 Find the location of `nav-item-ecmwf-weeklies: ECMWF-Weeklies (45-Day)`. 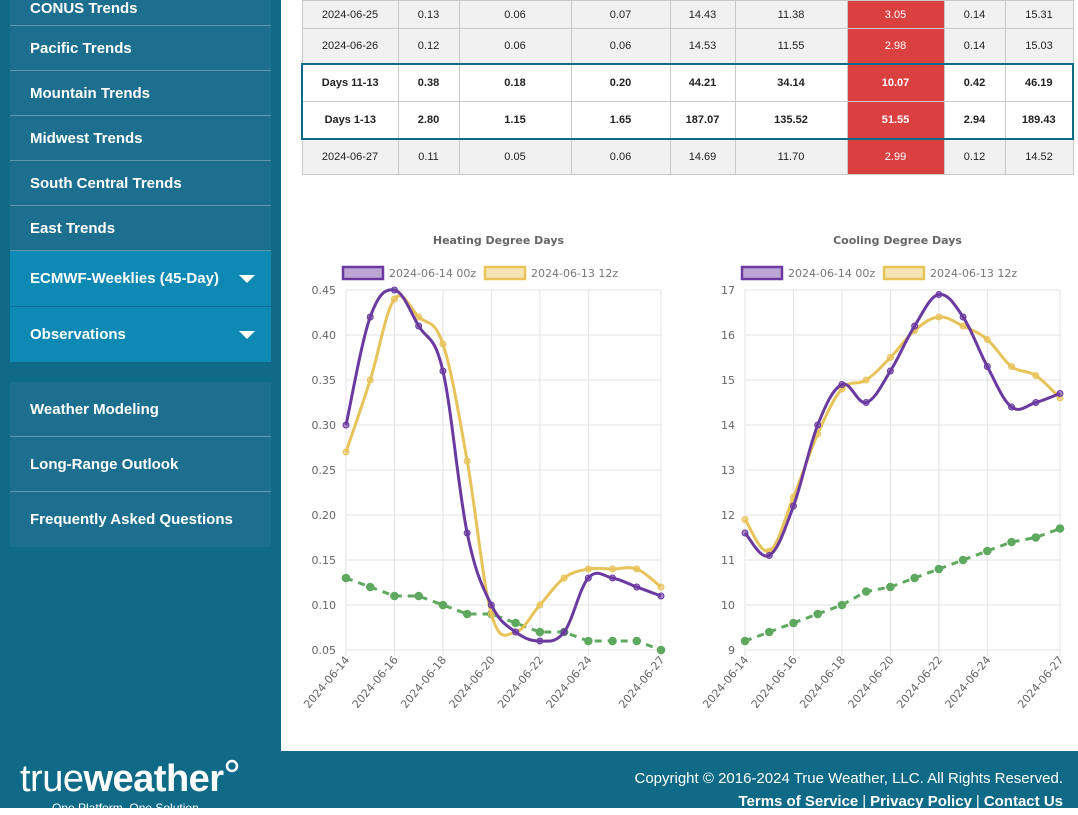

nav-item-ecmwf-weeklies: ECMWF-Weeklies (45-Day) is located at coordinates (140, 279).